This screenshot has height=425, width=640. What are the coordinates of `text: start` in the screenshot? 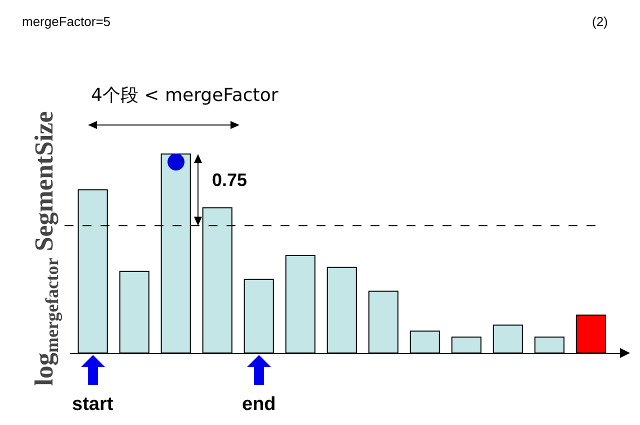 It's located at (93, 404).